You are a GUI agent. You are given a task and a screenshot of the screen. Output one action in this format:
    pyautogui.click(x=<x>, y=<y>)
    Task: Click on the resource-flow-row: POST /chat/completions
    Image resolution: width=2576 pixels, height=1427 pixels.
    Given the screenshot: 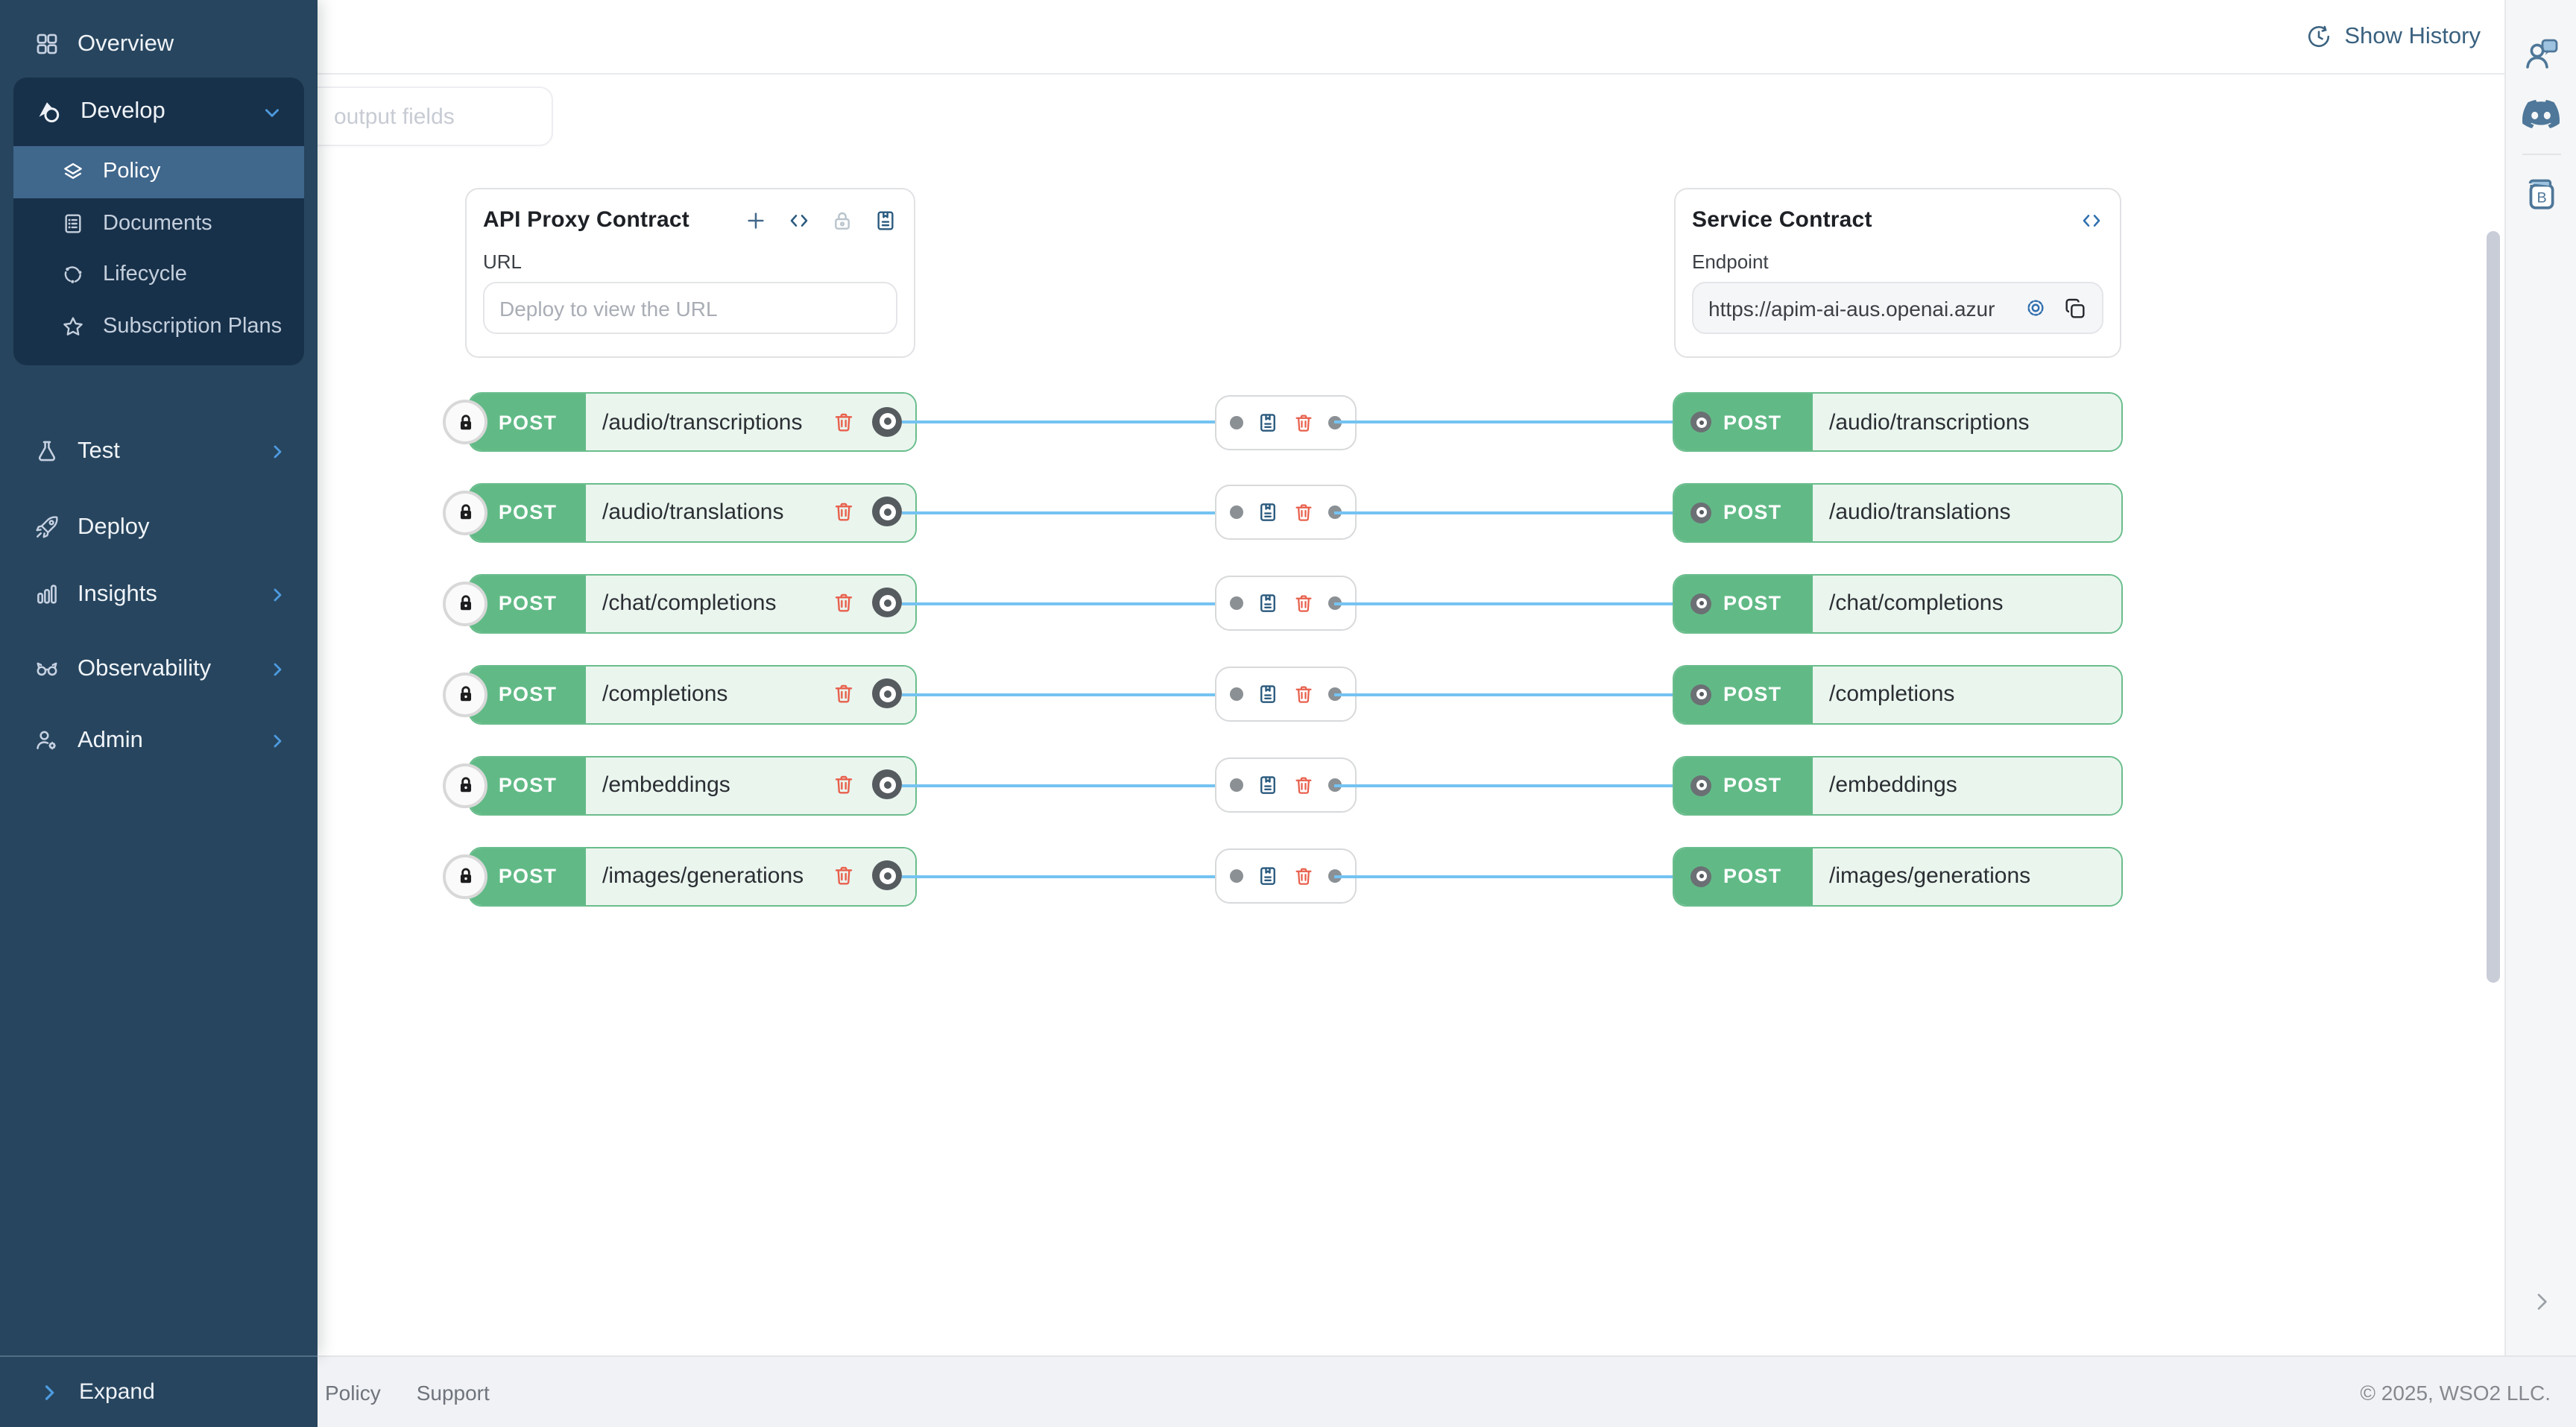 What is the action you would take?
    pyautogui.click(x=1361, y=604)
    